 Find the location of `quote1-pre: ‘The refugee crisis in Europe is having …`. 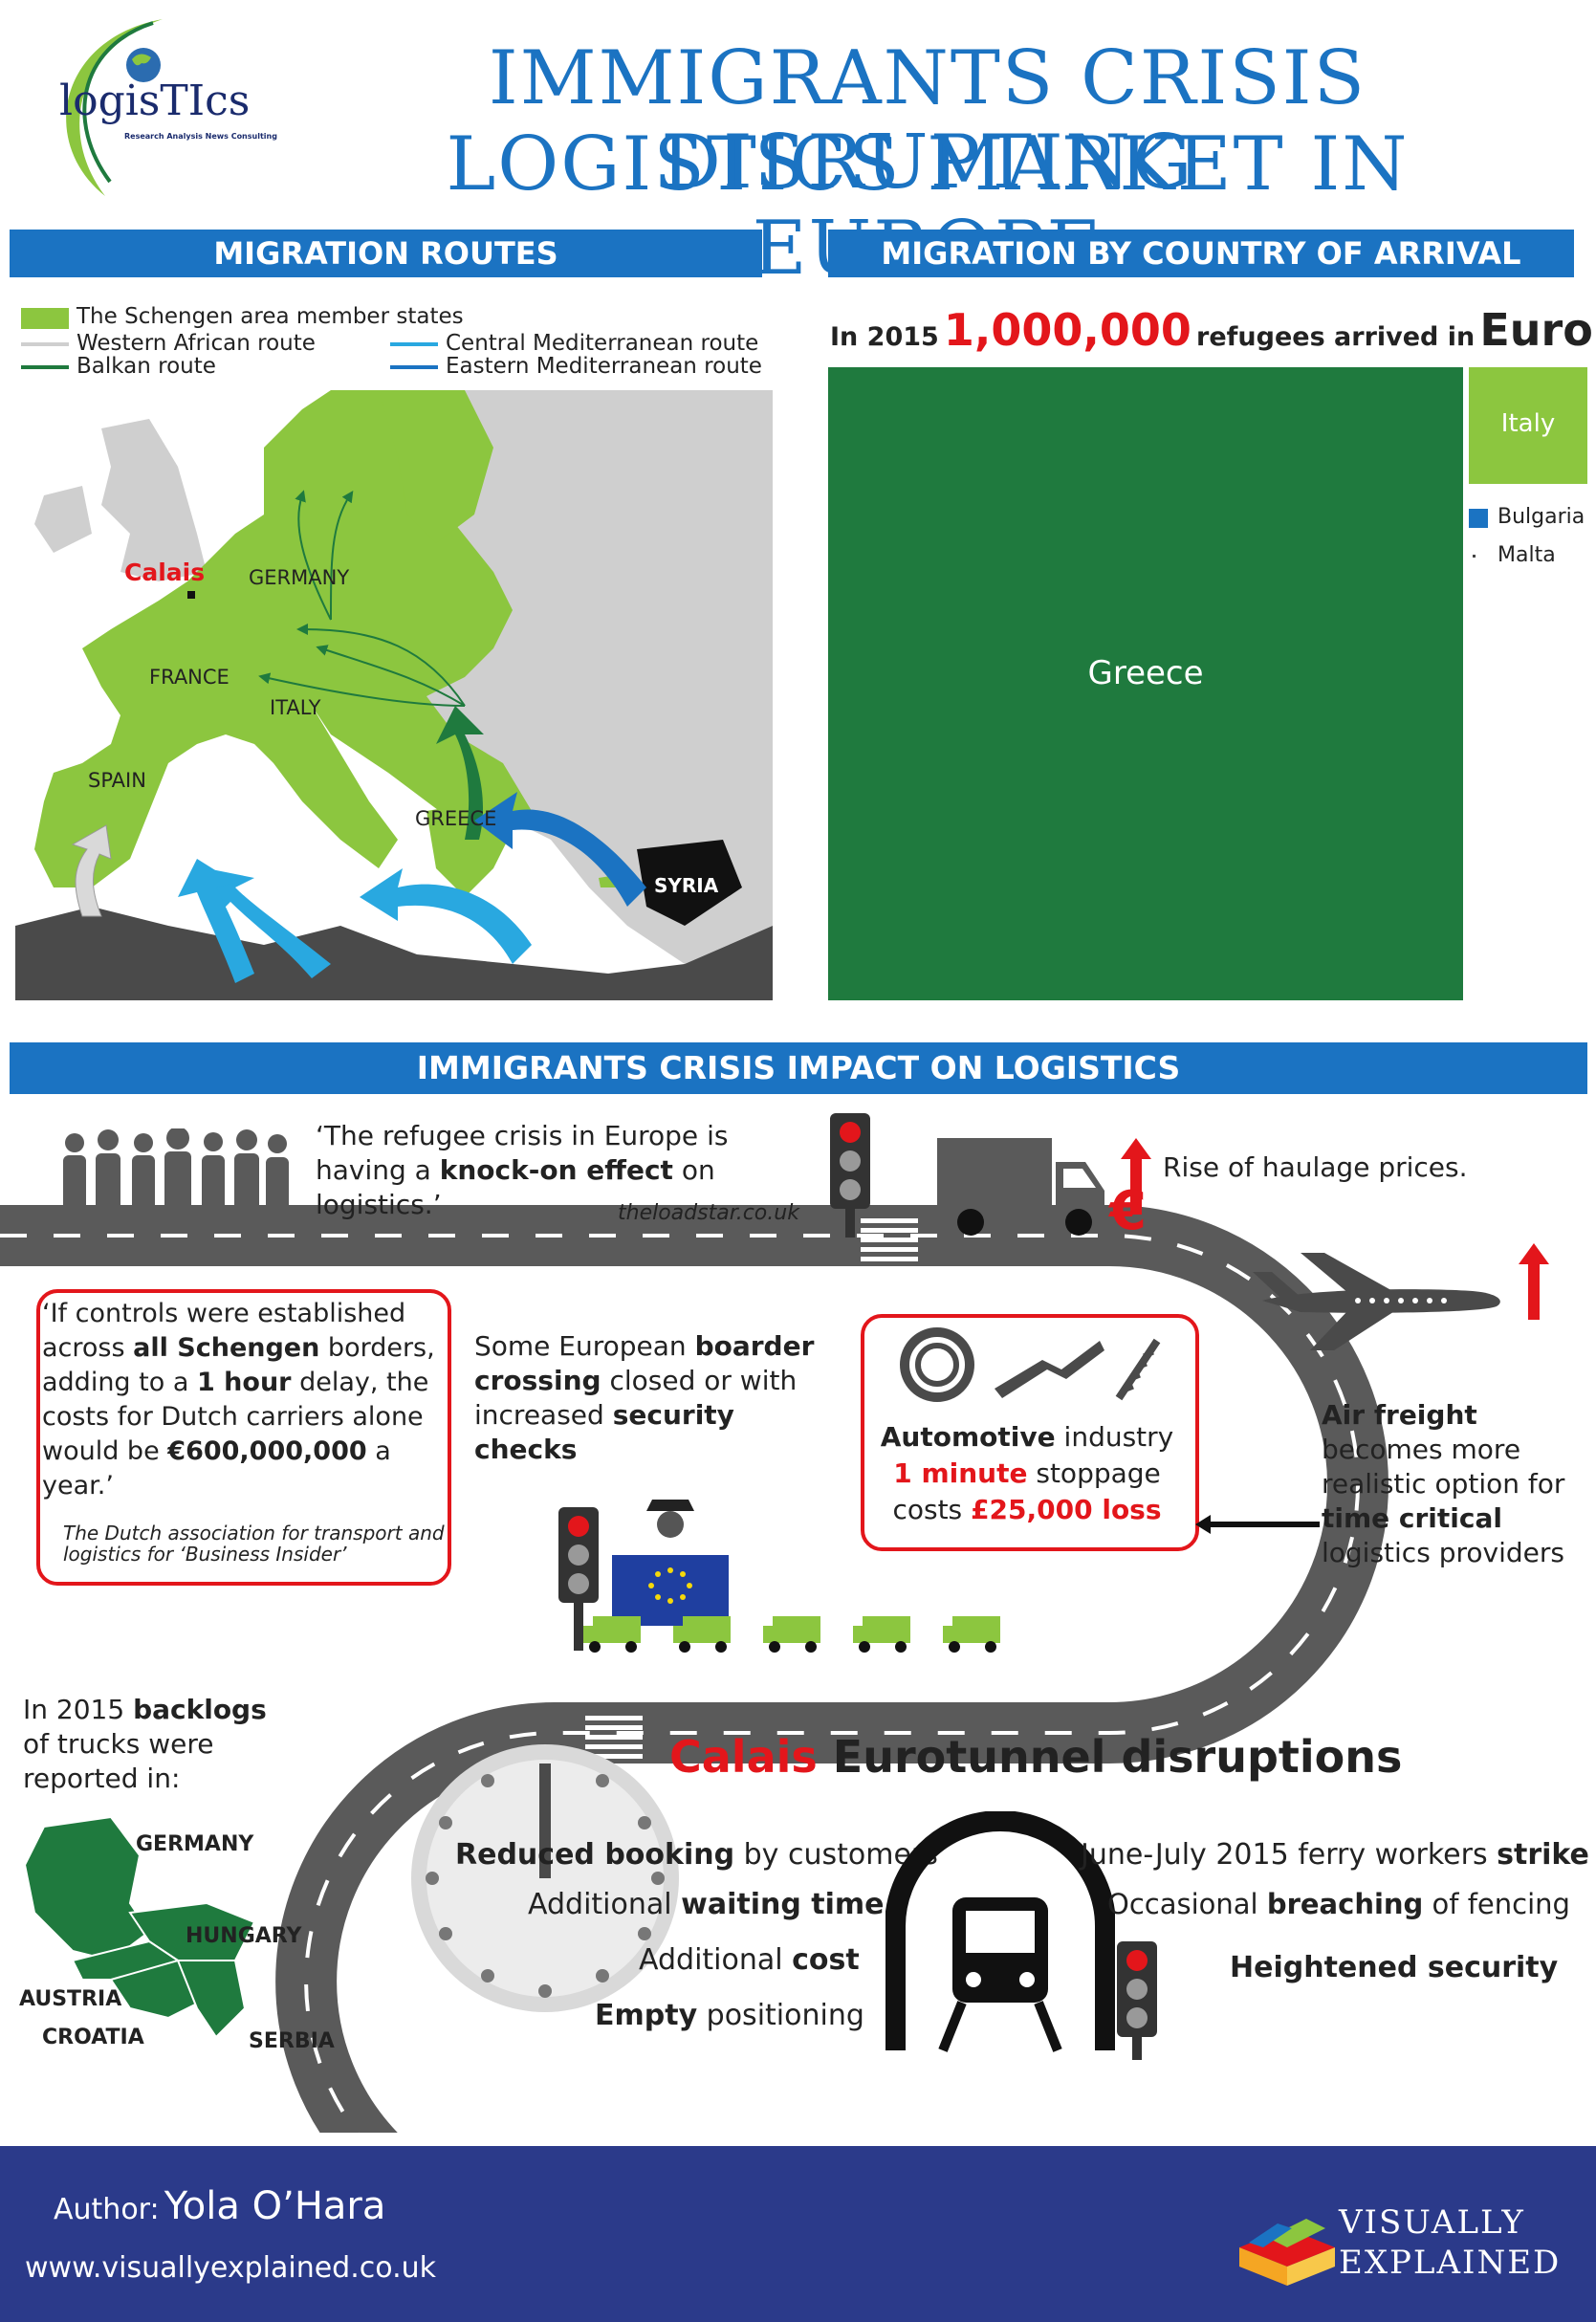

quote1-pre: ‘The refugee crisis in Europe is having … is located at coordinates (522, 1153).